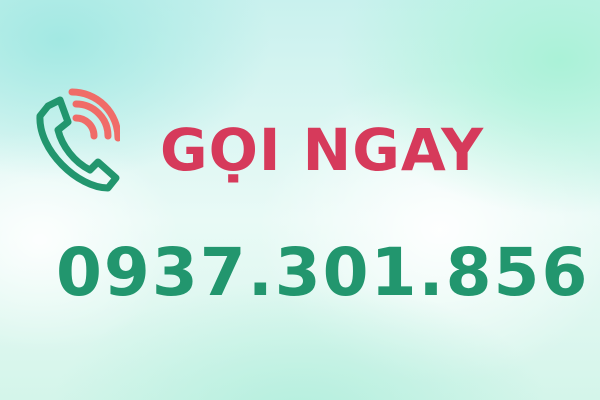  Describe the element at coordinates (78, 140) in the screenshot. I see `phone-ringing-icon` at that location.